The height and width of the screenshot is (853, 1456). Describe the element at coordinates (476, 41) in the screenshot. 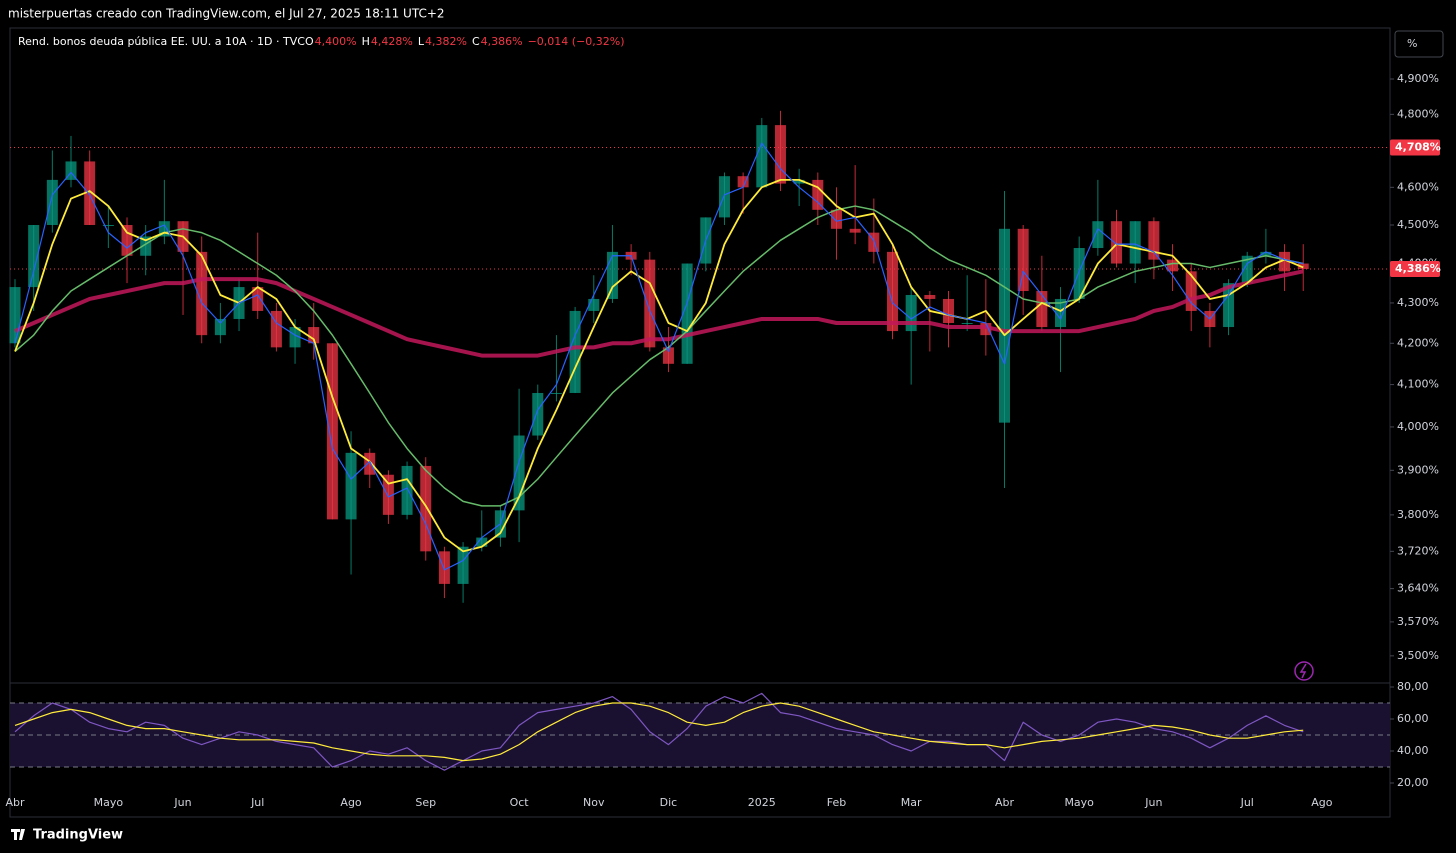

I see `ohlc-letter: C` at that location.